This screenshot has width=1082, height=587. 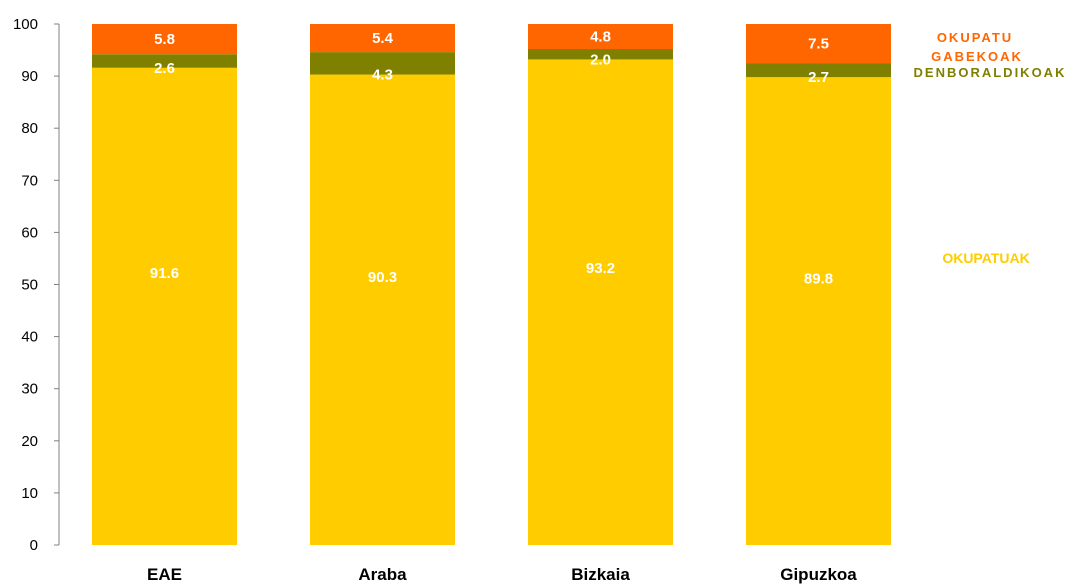 What do you see at coordinates (600, 59) in the screenshot?
I see `data-label: 2.0` at bounding box center [600, 59].